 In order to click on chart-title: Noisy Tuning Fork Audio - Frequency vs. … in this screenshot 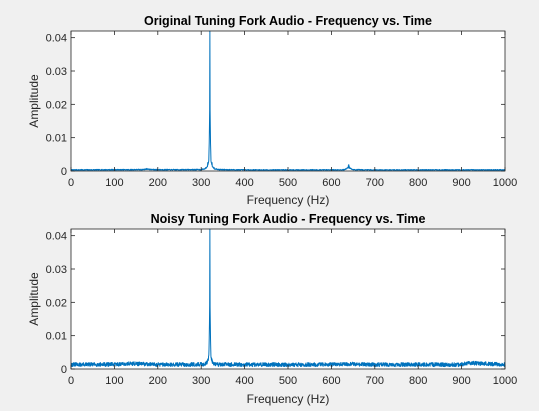, I will do `click(288, 219)`.